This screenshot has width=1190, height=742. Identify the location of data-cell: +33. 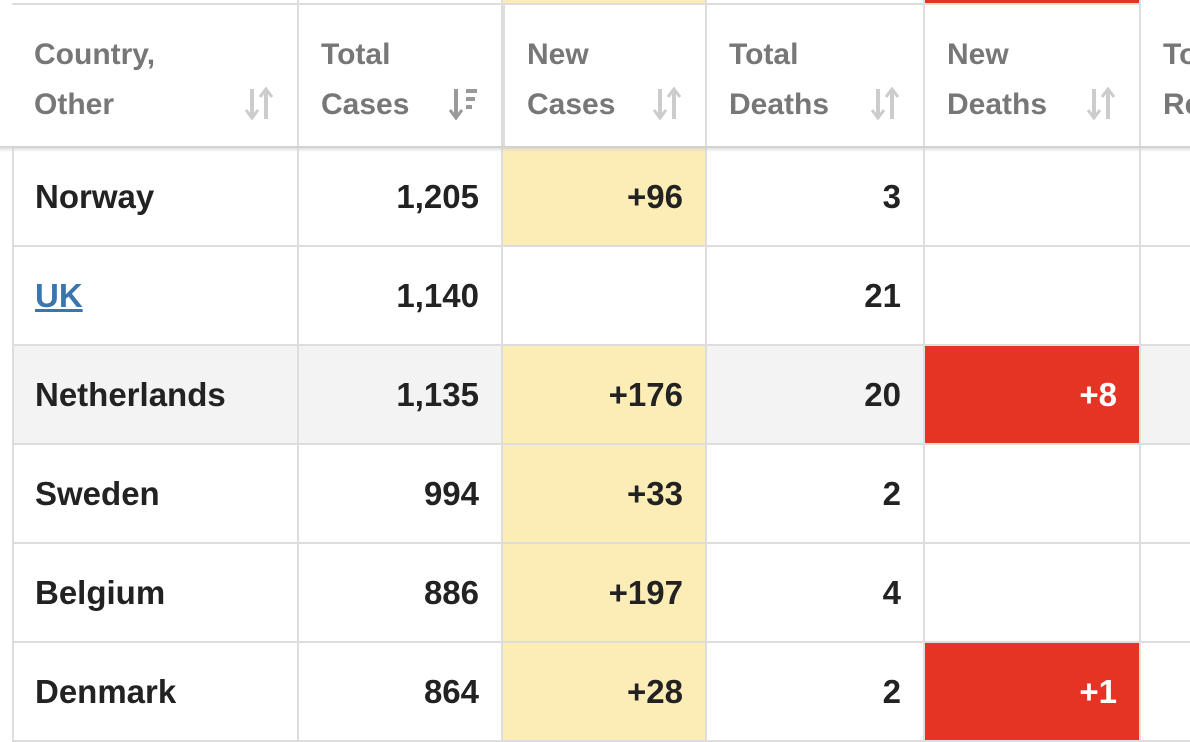
(605, 494).